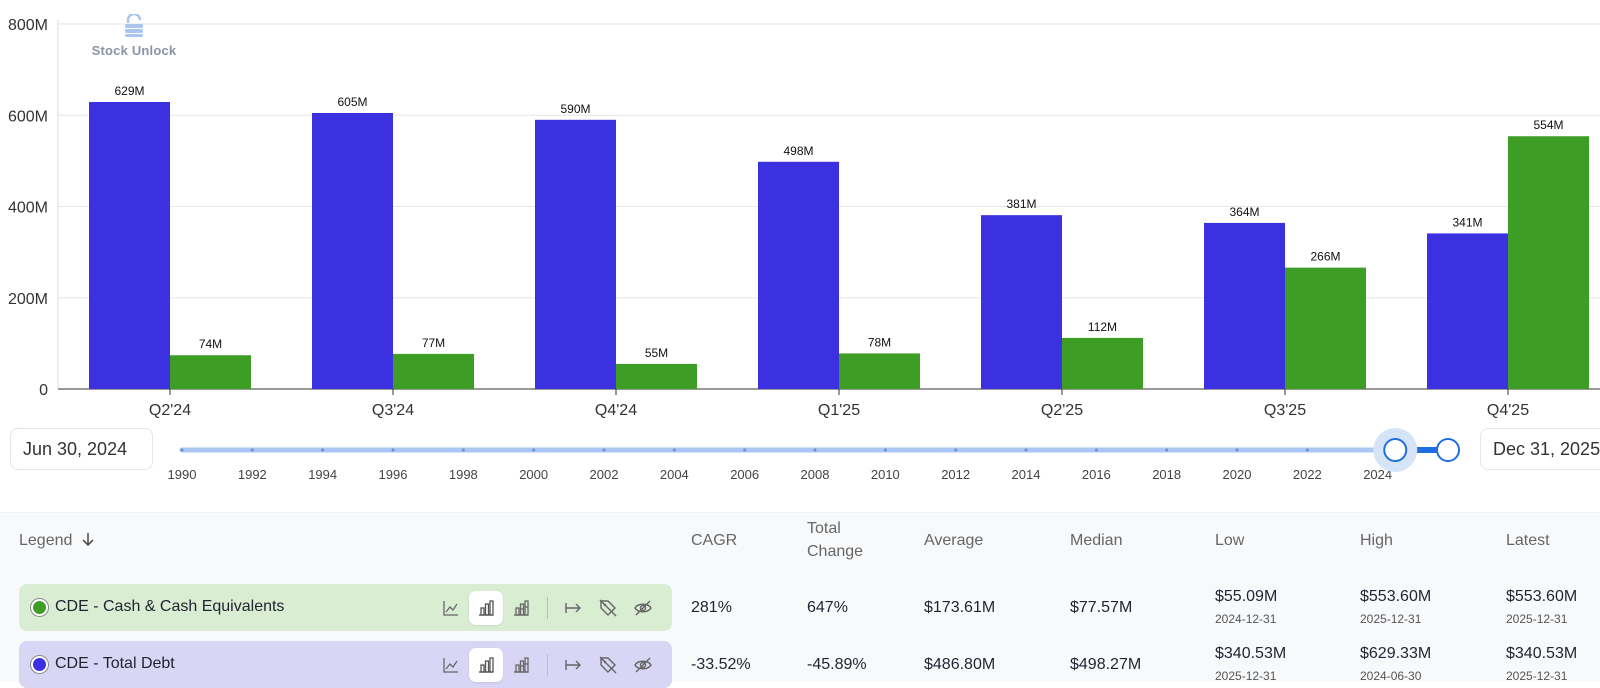 The width and height of the screenshot is (1600, 688). What do you see at coordinates (182, 474) in the screenshot?
I see `year-label: 1990` at bounding box center [182, 474].